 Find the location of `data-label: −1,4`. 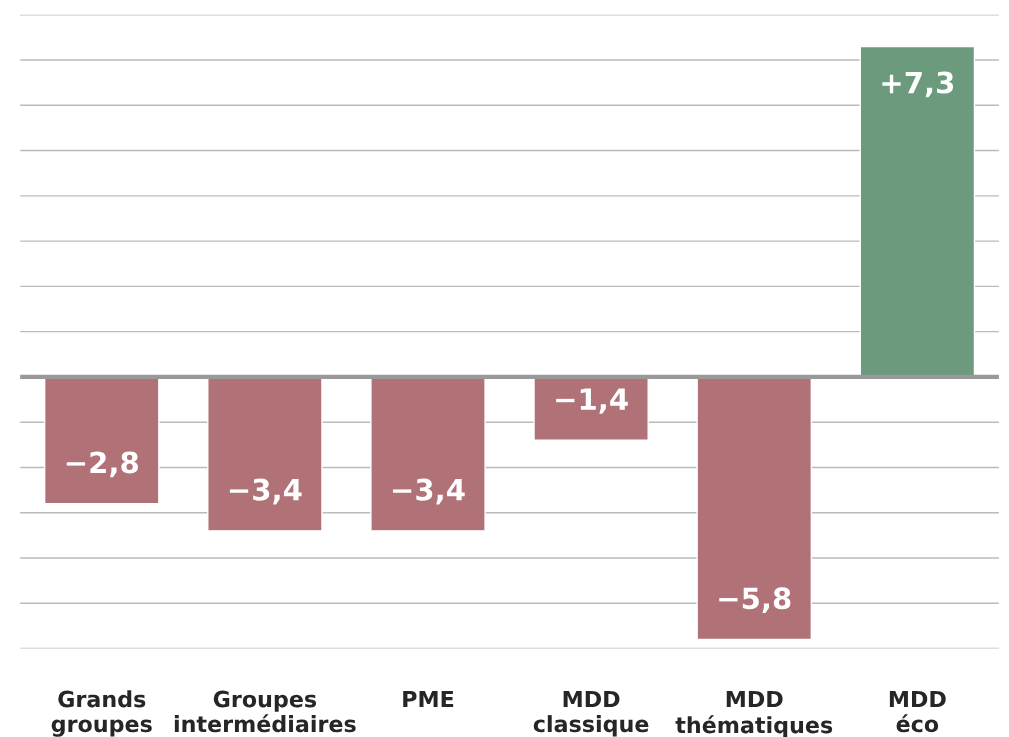

data-label: −1,4 is located at coordinates (592, 401).